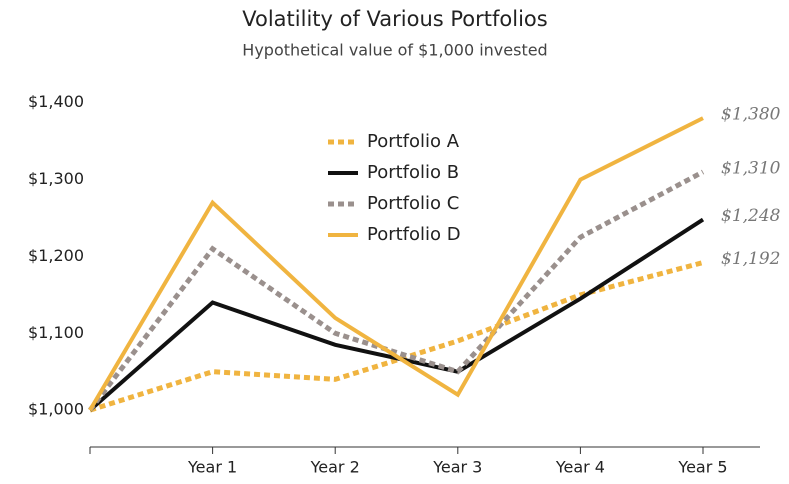 The image size is (789, 484). I want to click on legend-label: Portfolio A, so click(413, 141).